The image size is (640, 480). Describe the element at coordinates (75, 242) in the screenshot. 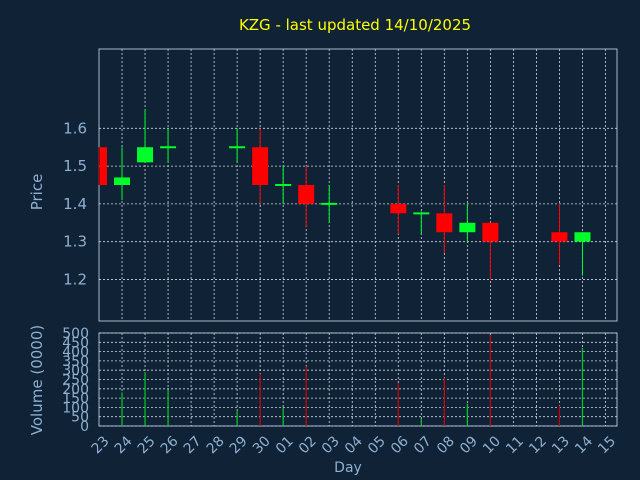

I see `price-tick-label: 1.3` at that location.